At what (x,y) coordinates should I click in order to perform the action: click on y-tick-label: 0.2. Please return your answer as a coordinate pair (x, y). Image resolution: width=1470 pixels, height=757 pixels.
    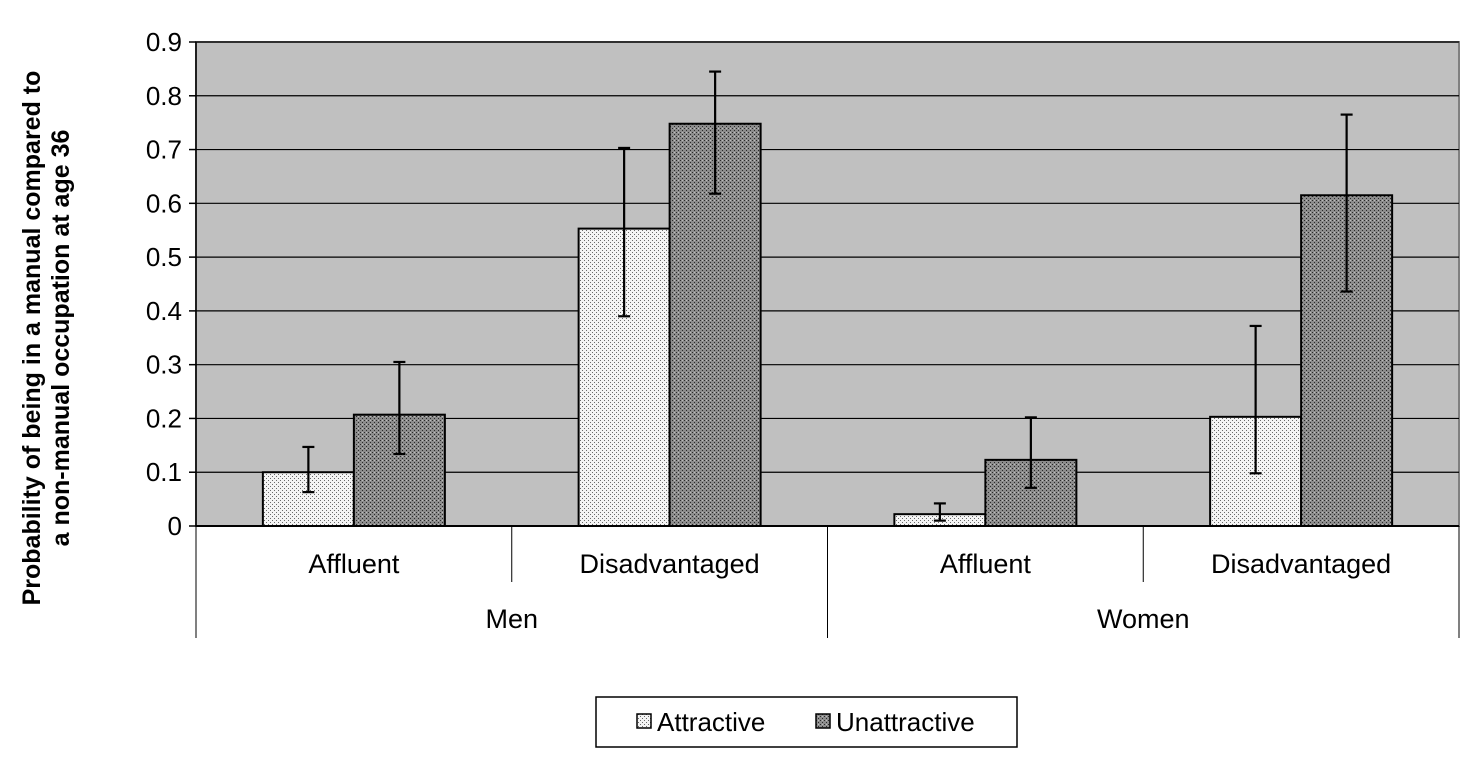
    Looking at the image, I should click on (164, 418).